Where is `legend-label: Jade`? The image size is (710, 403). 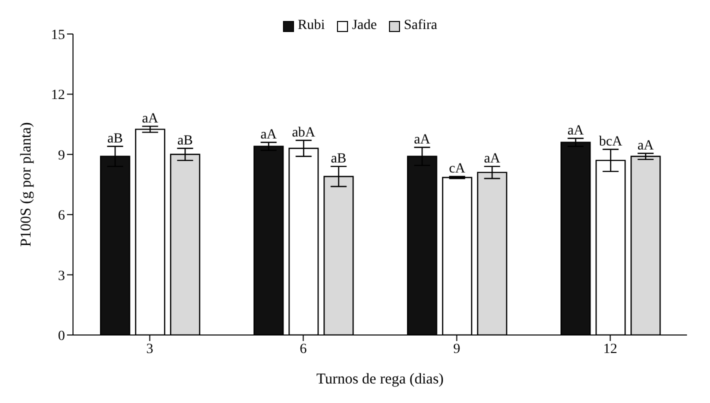 legend-label: Jade is located at coordinates (364, 26).